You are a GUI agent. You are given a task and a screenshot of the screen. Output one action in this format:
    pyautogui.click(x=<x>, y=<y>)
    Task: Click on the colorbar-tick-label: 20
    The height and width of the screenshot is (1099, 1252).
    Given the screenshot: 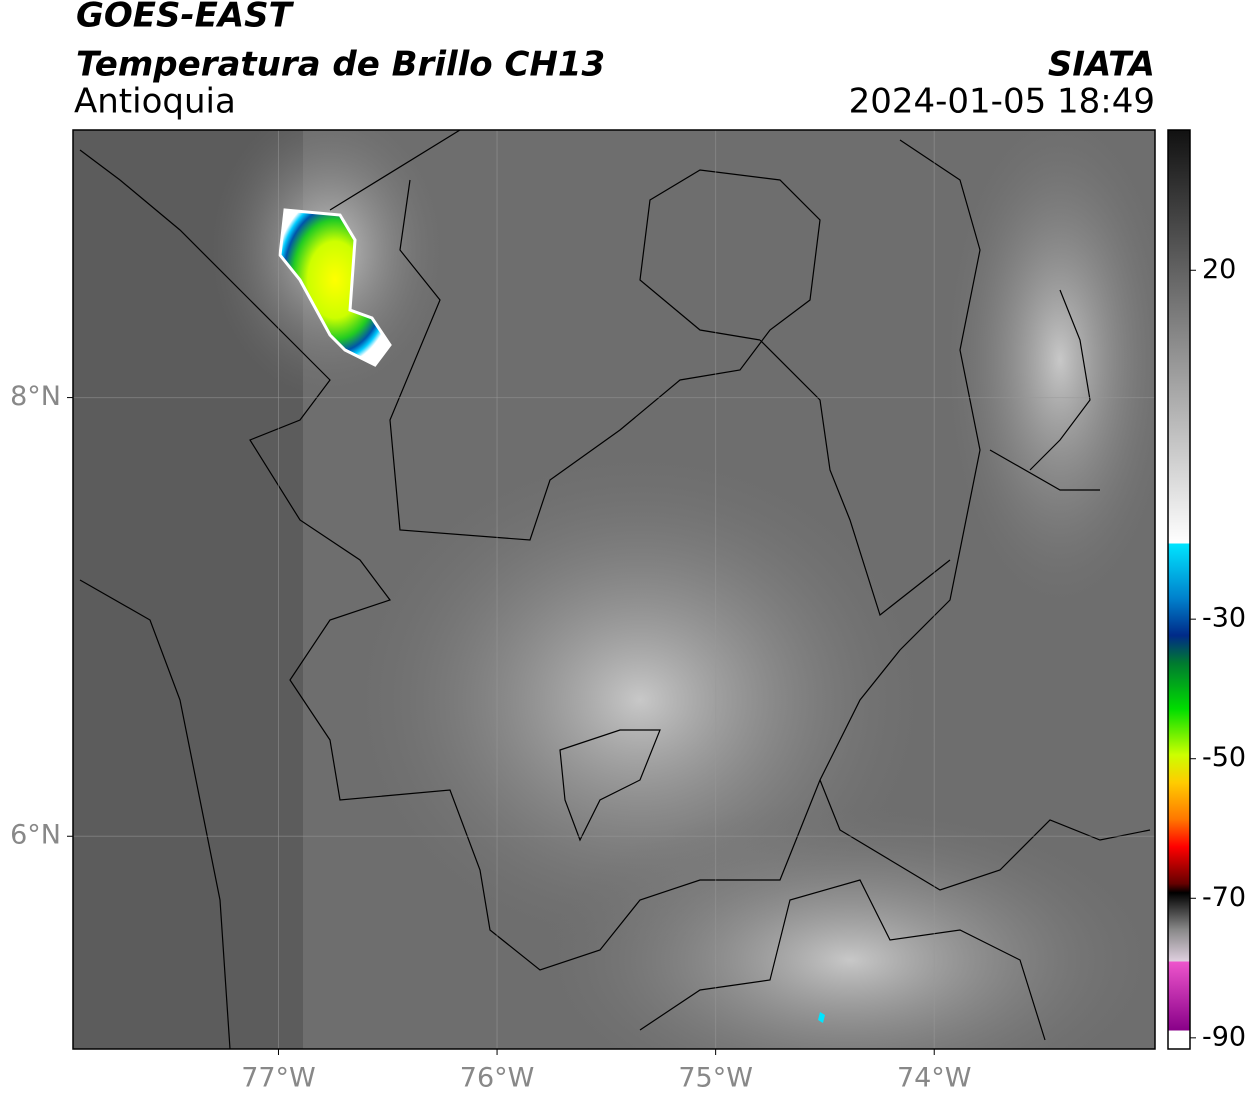 What is the action you would take?
    pyautogui.click(x=1219, y=269)
    